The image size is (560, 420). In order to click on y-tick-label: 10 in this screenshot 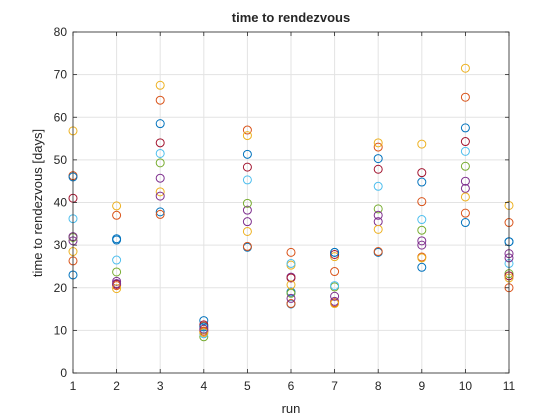, I will do `click(61, 330)`.